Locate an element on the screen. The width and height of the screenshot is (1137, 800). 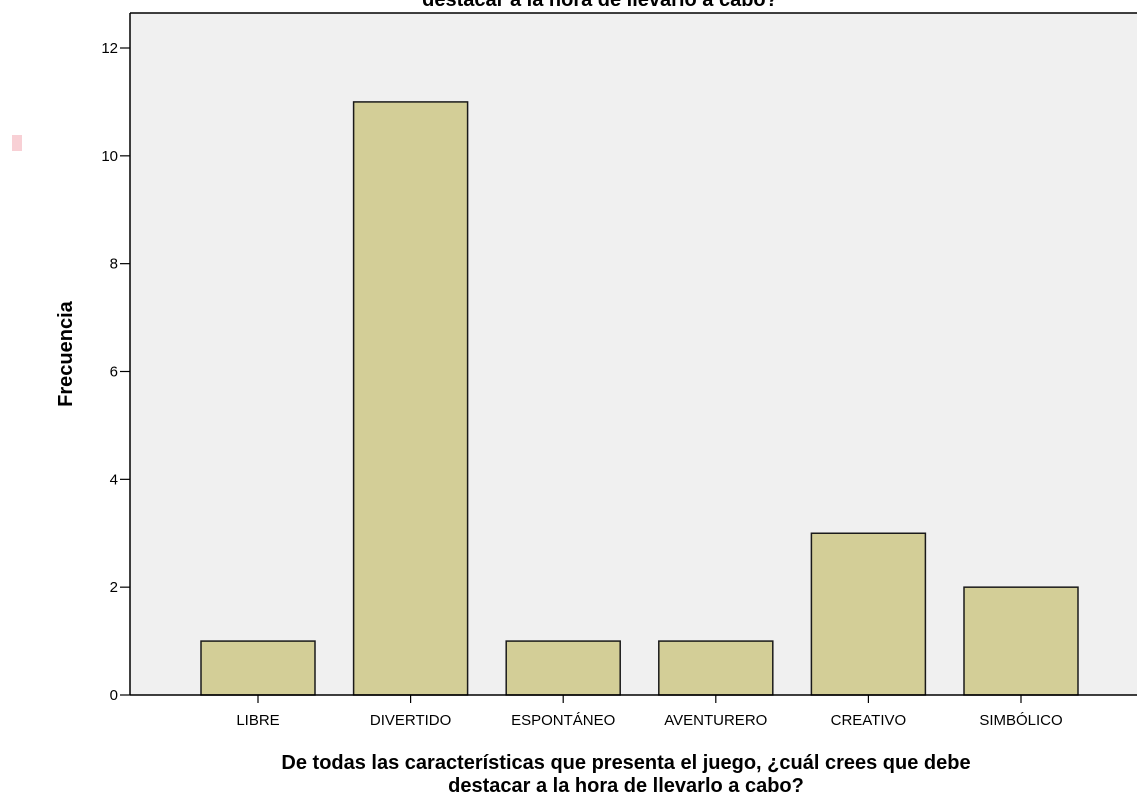
x-tick-label: SIMBÓLICO is located at coordinates (1020, 720).